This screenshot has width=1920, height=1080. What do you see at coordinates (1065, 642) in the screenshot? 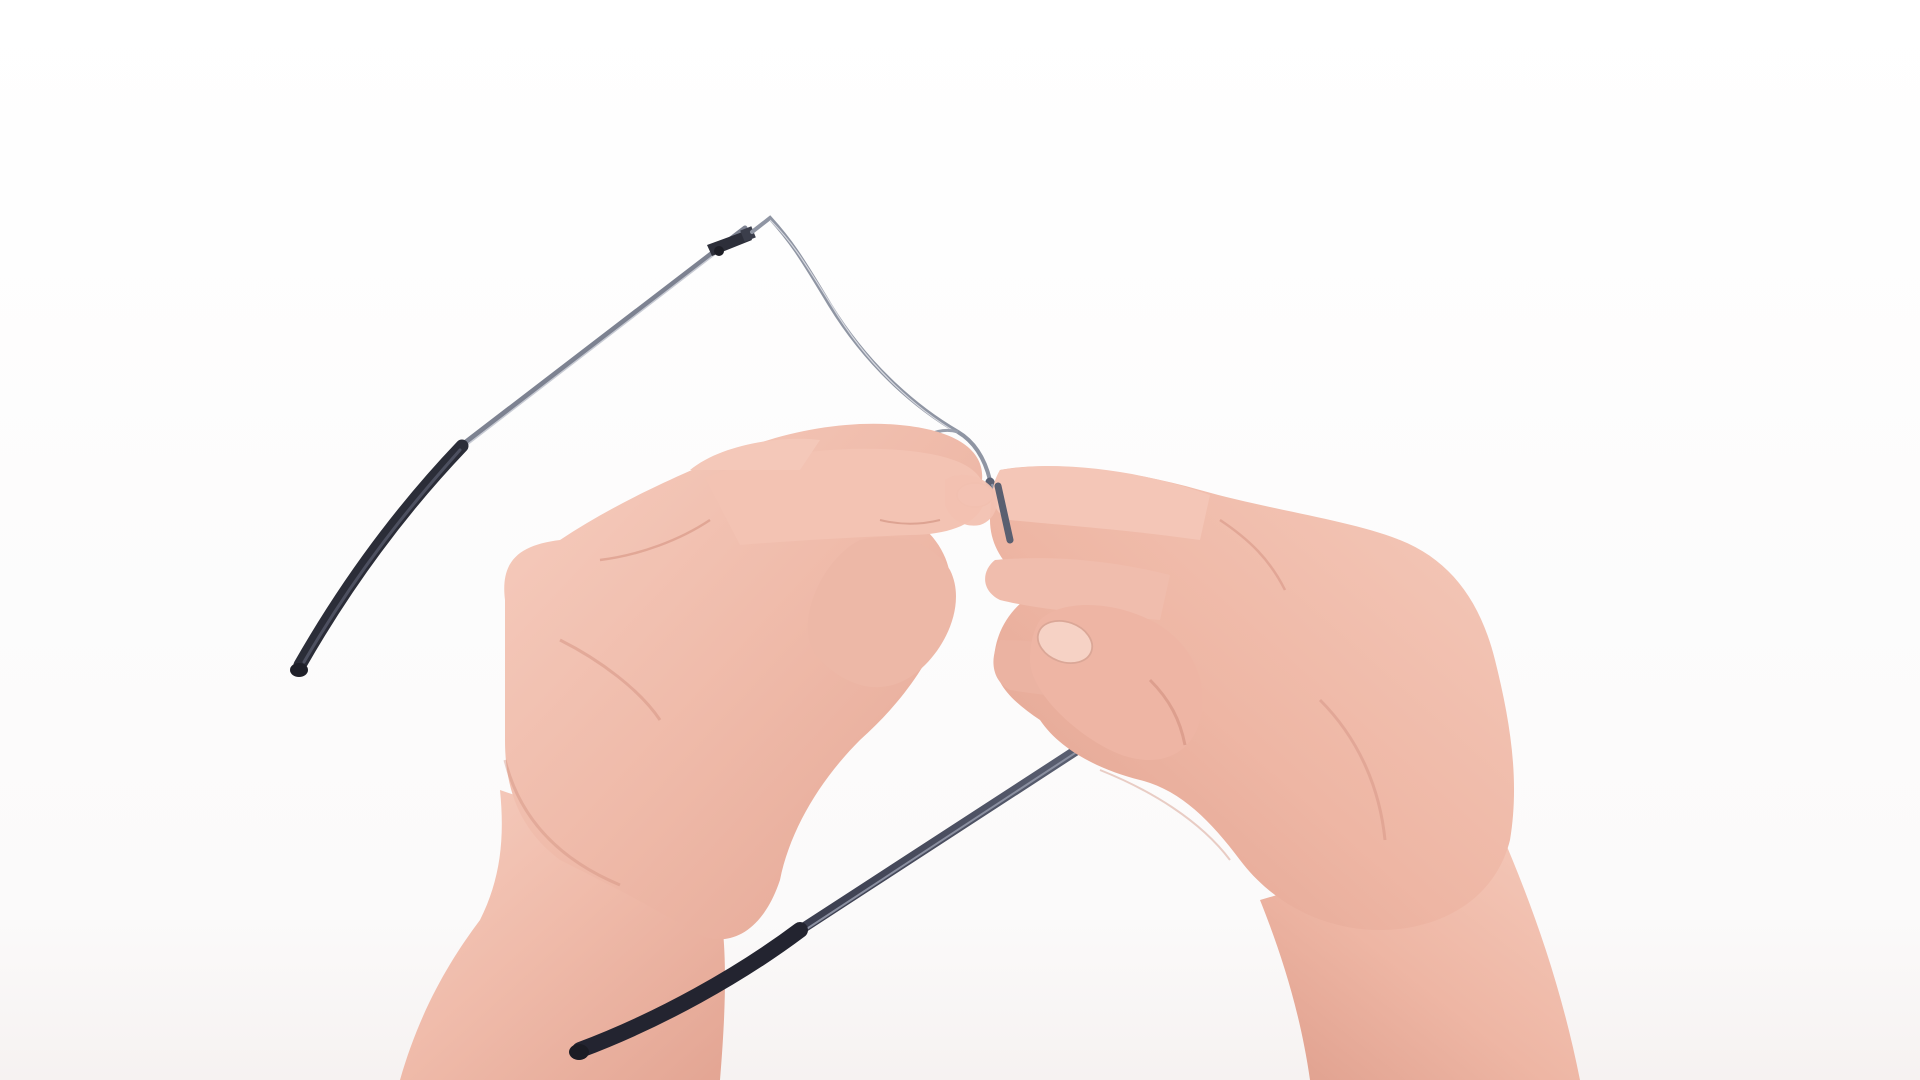
I see `right-thumbnail` at bounding box center [1065, 642].